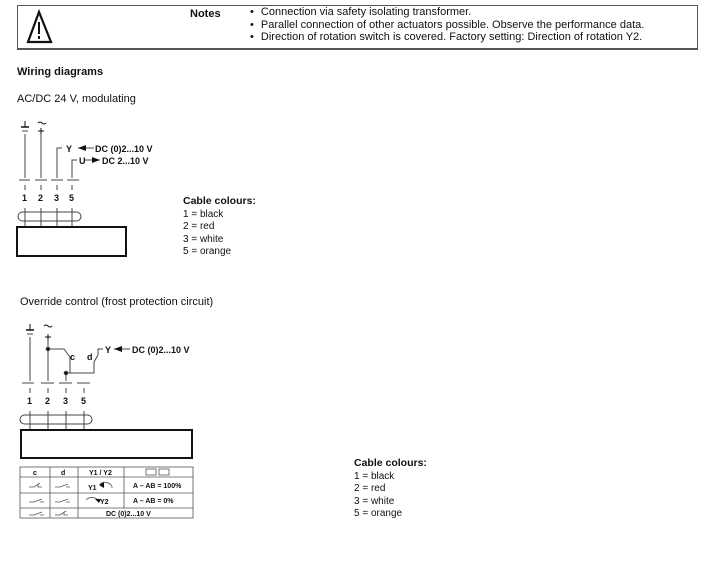 Image resolution: width=704 pixels, height=562 pixels. Describe the element at coordinates (63, 473) in the screenshot. I see `table-header-d: d` at that location.